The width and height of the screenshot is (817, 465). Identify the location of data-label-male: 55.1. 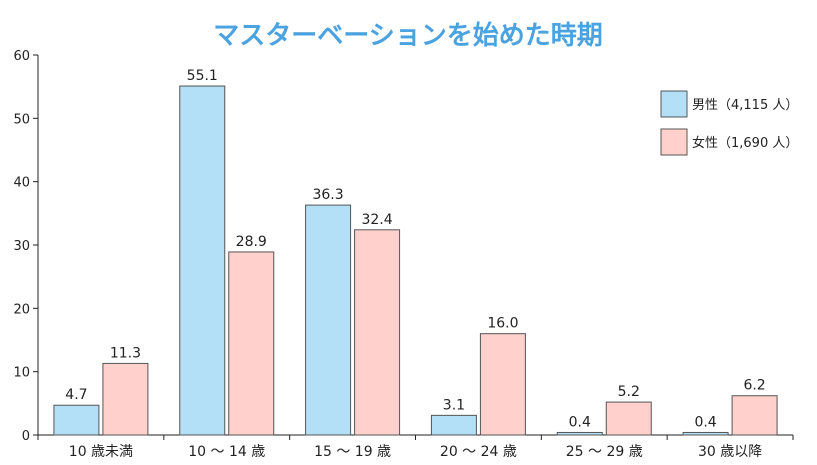
(202, 76).